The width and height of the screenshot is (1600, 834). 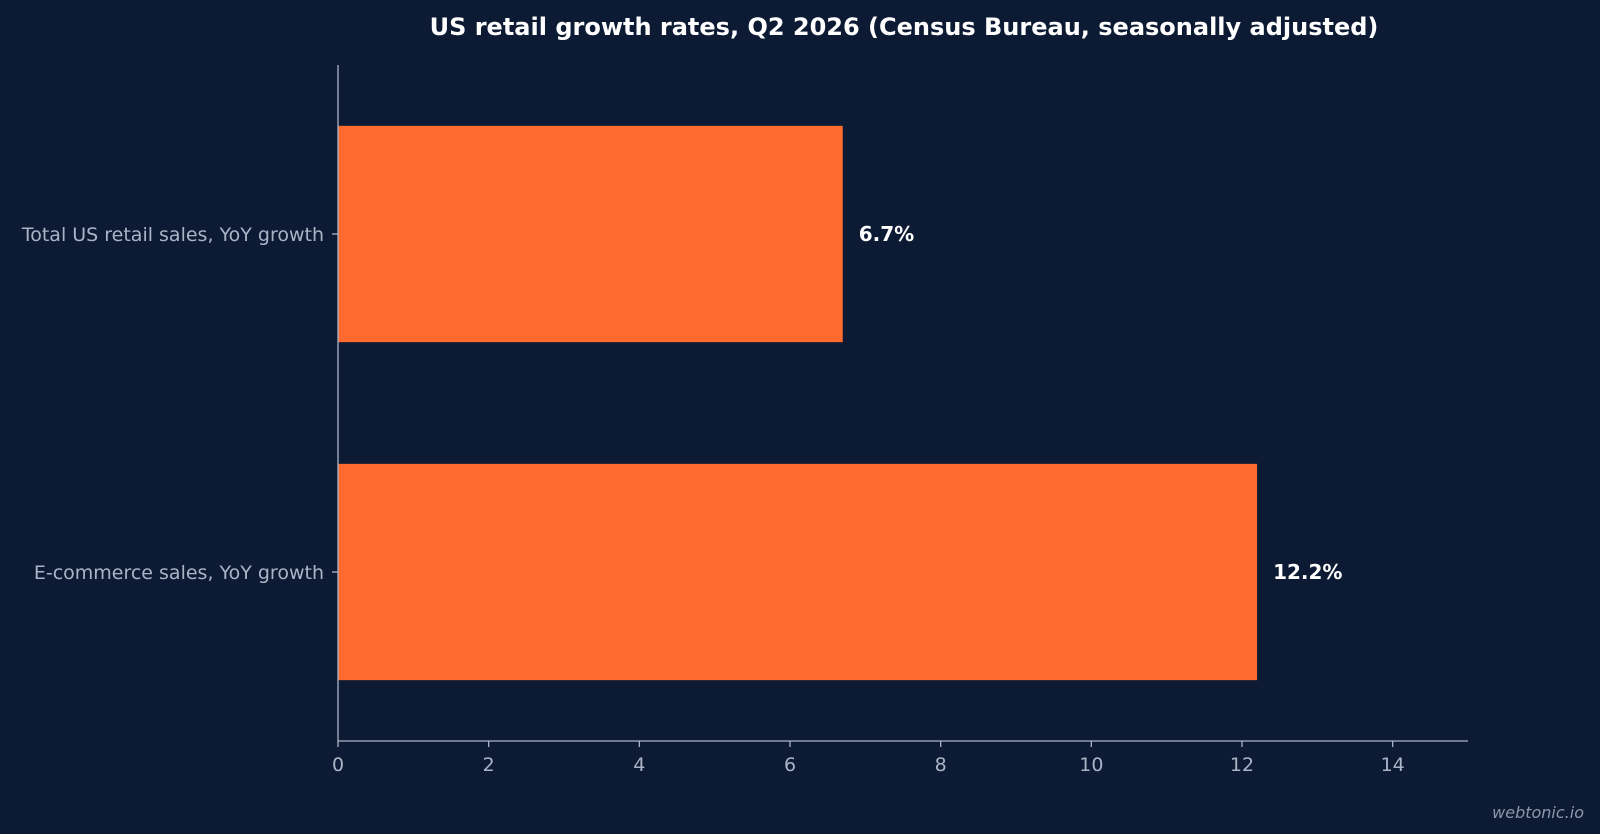 I want to click on x-tick-label-4: 4, so click(x=639, y=765).